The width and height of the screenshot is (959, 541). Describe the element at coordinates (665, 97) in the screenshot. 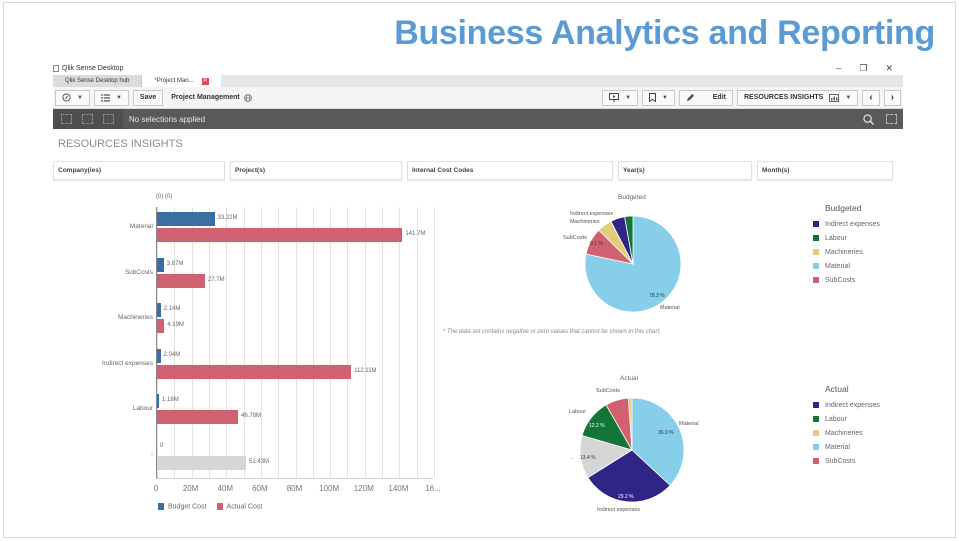

I see `chevron-down-icon: ▼` at that location.